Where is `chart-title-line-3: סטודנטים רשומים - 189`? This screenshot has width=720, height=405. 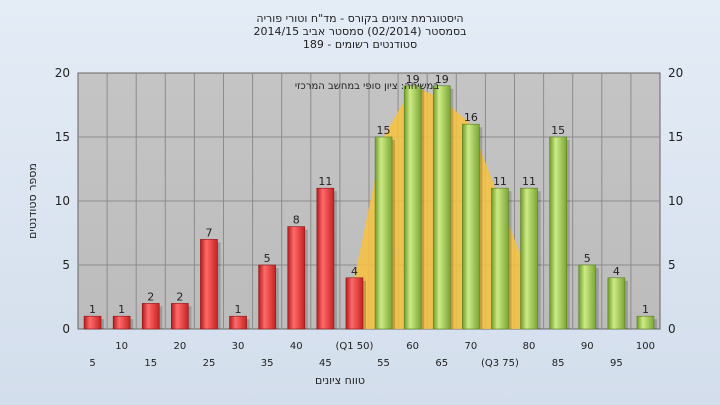
chart-title-line-3: סטודנטים רשומים - 189 is located at coordinates (360, 44).